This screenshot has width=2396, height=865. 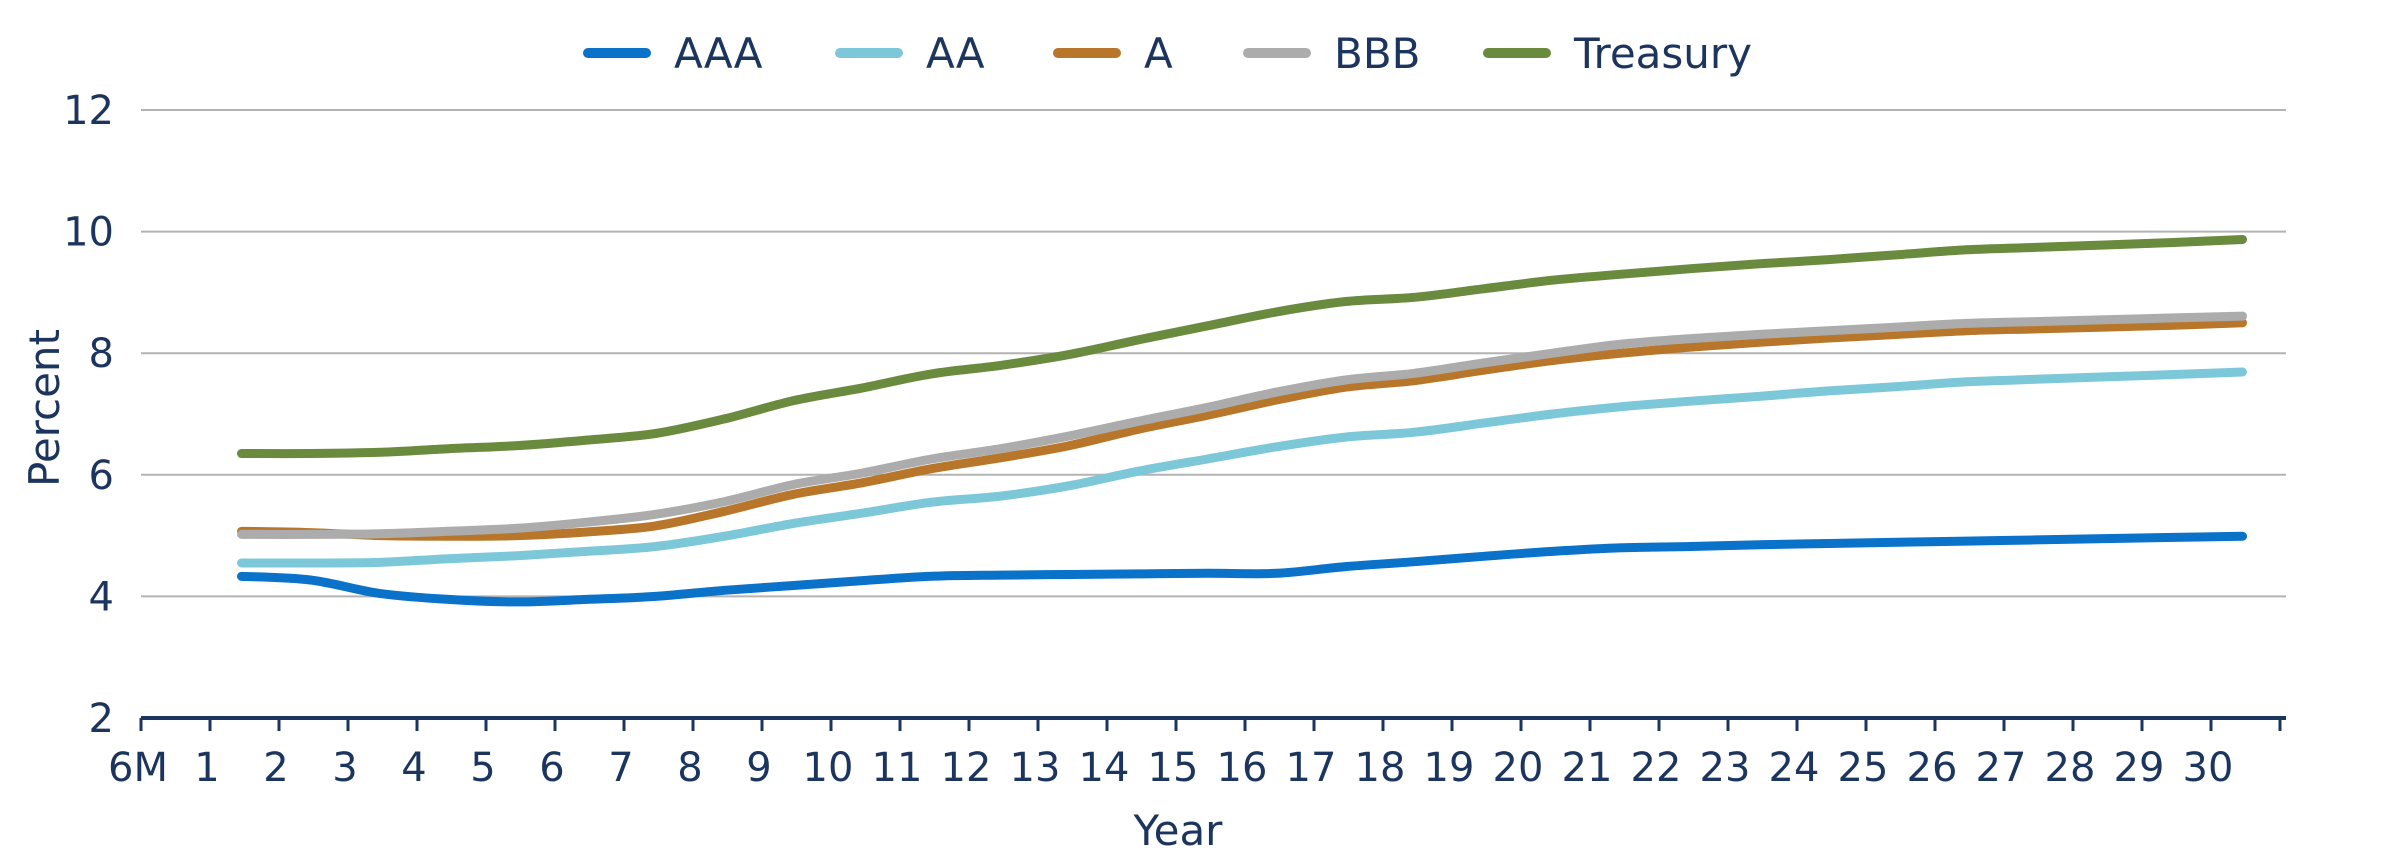 What do you see at coordinates (482, 768) in the screenshot?
I see `x-tick-label: 5` at bounding box center [482, 768].